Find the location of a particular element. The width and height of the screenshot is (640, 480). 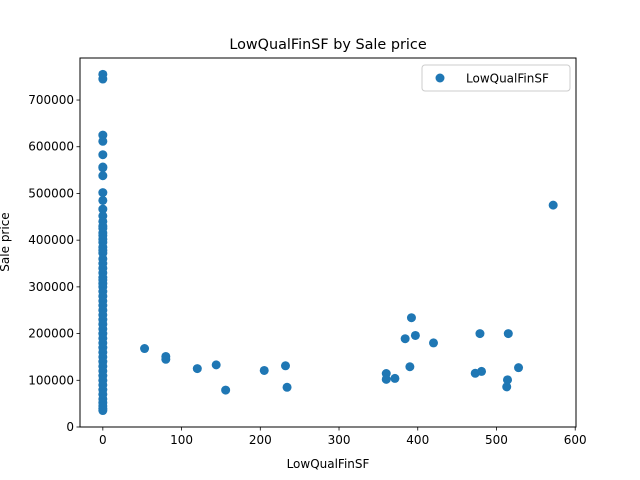

y-tick-label: 200000 is located at coordinates (51, 334).